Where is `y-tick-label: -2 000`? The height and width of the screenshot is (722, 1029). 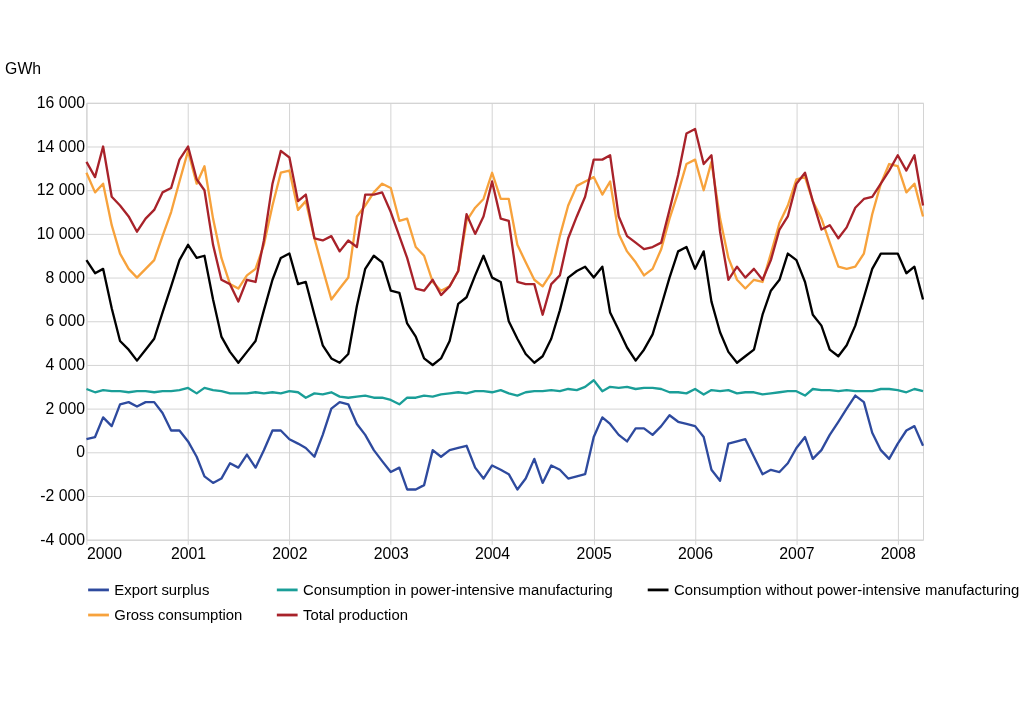
y-tick-label: -2 000 is located at coordinates (63, 496).